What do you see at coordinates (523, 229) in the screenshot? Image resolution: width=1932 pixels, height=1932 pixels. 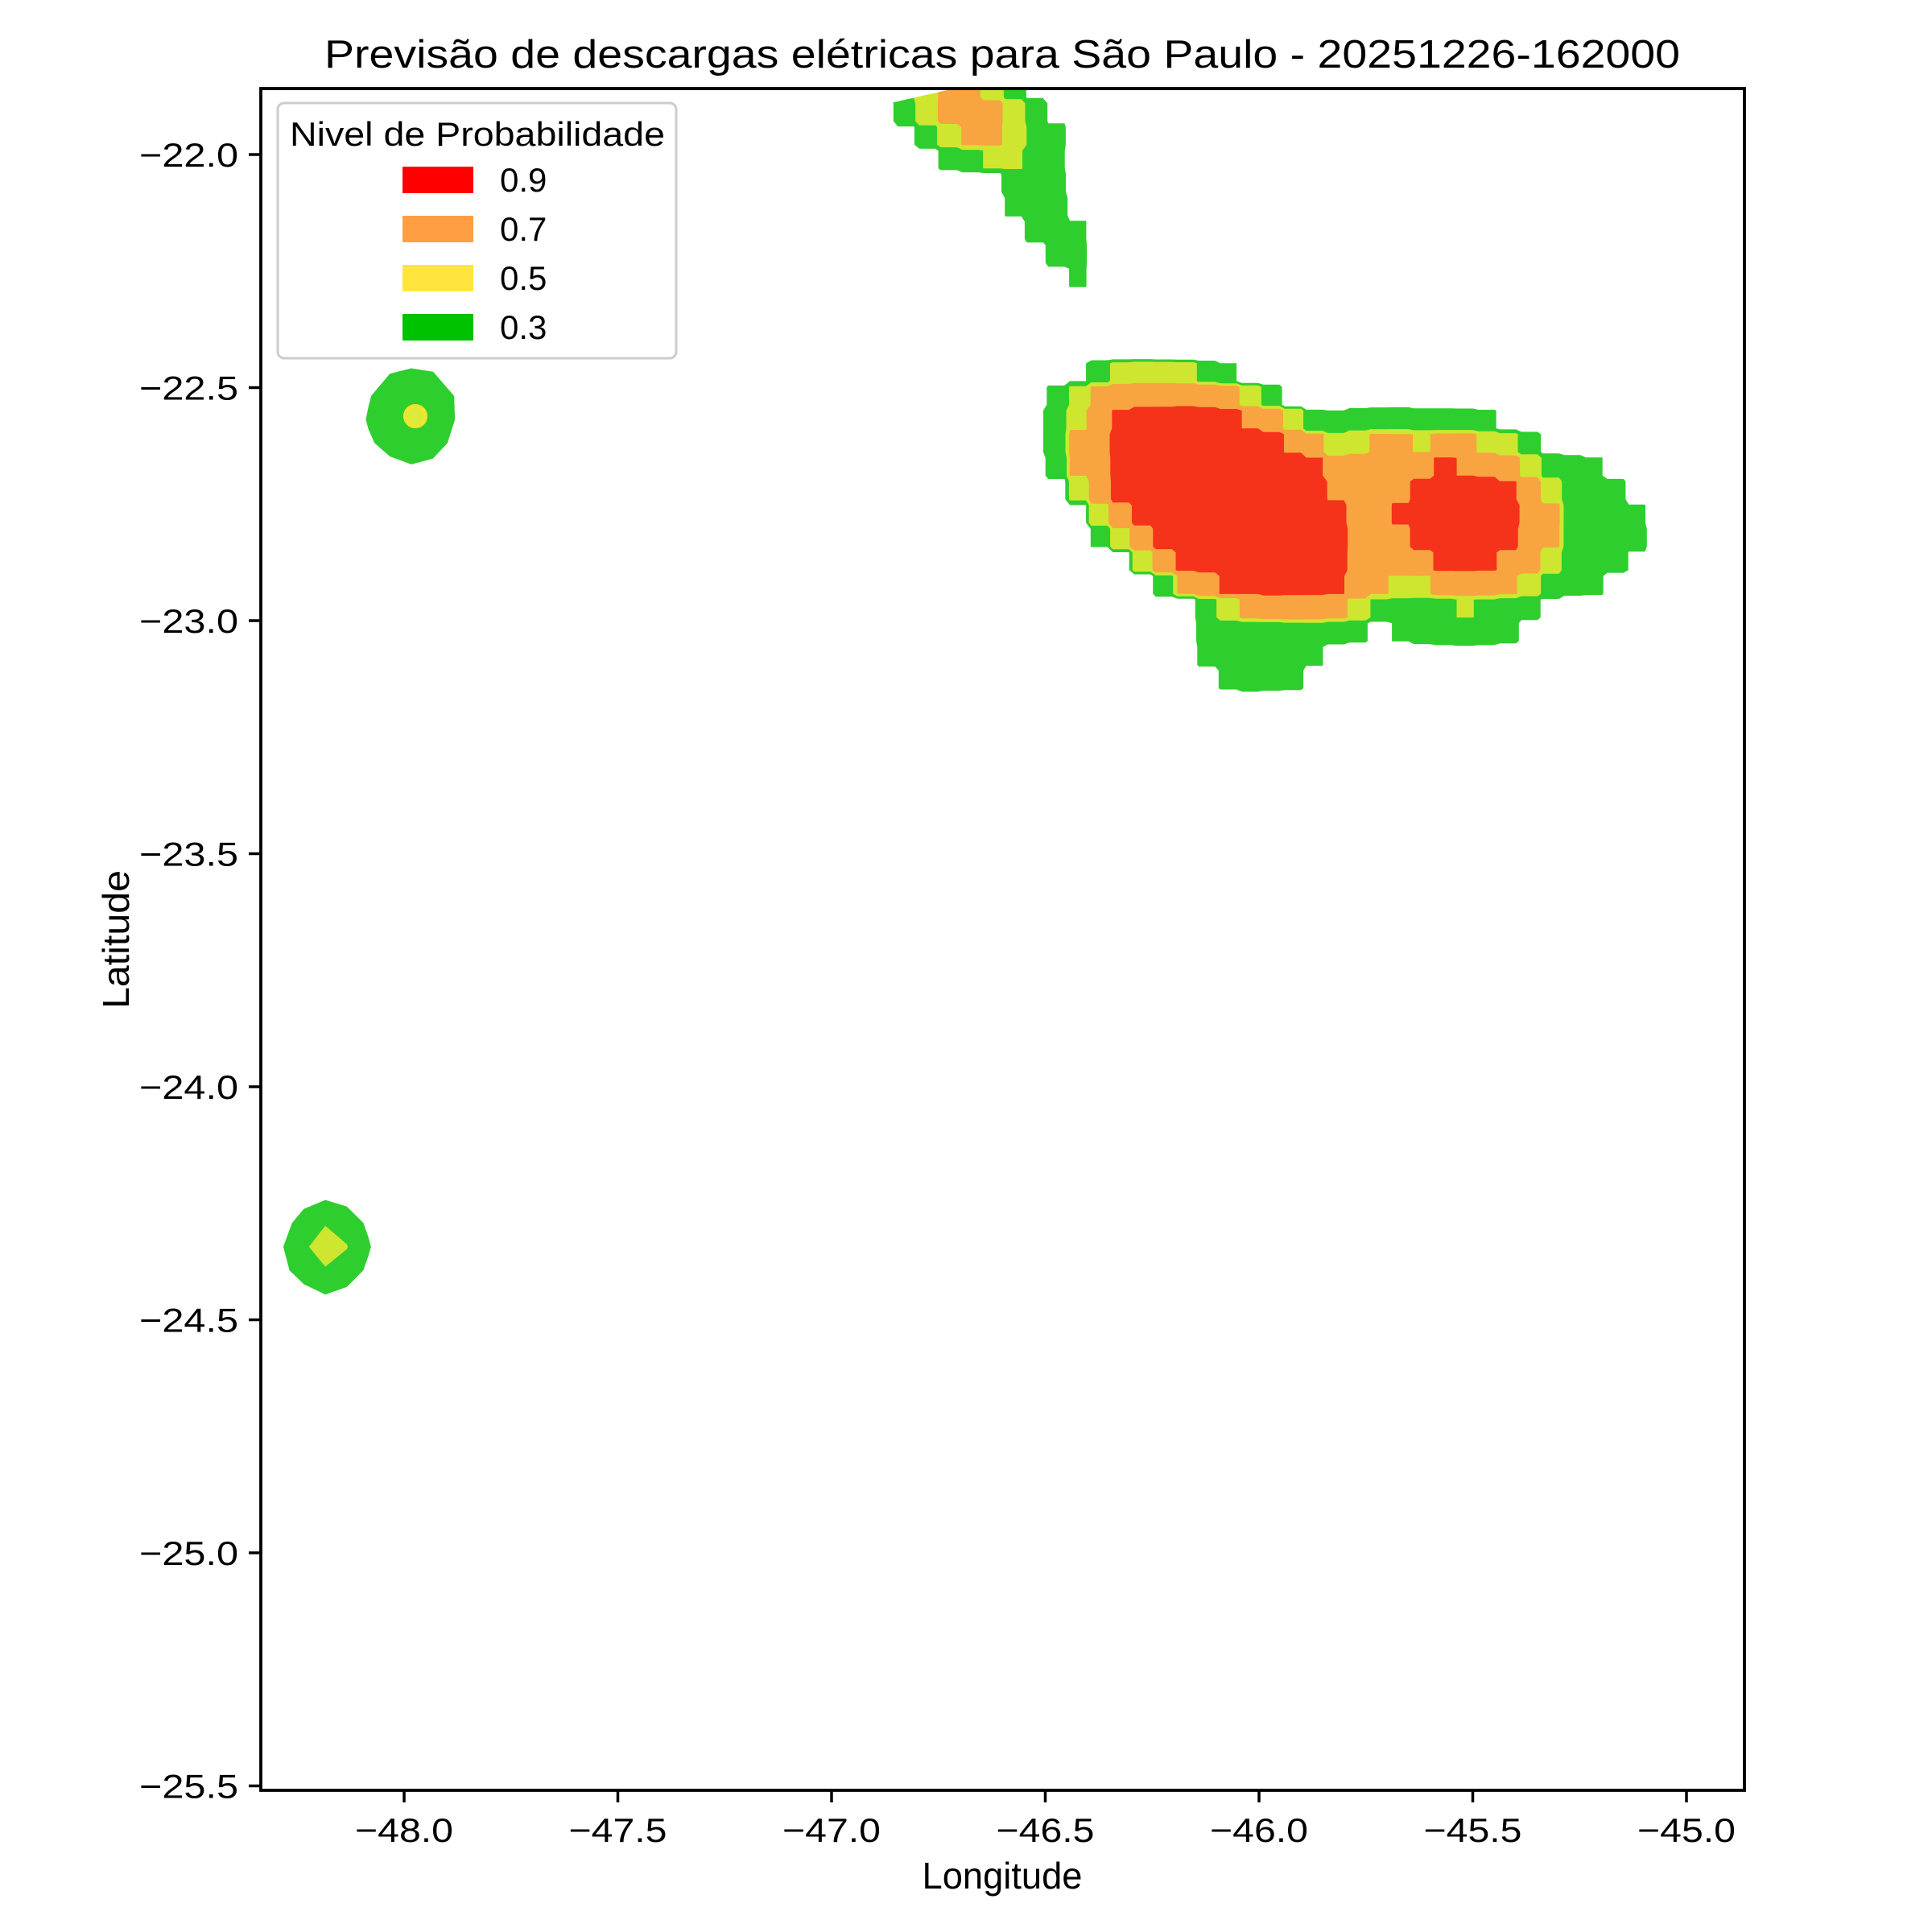 I see `svg-text: 0.7` at bounding box center [523, 229].